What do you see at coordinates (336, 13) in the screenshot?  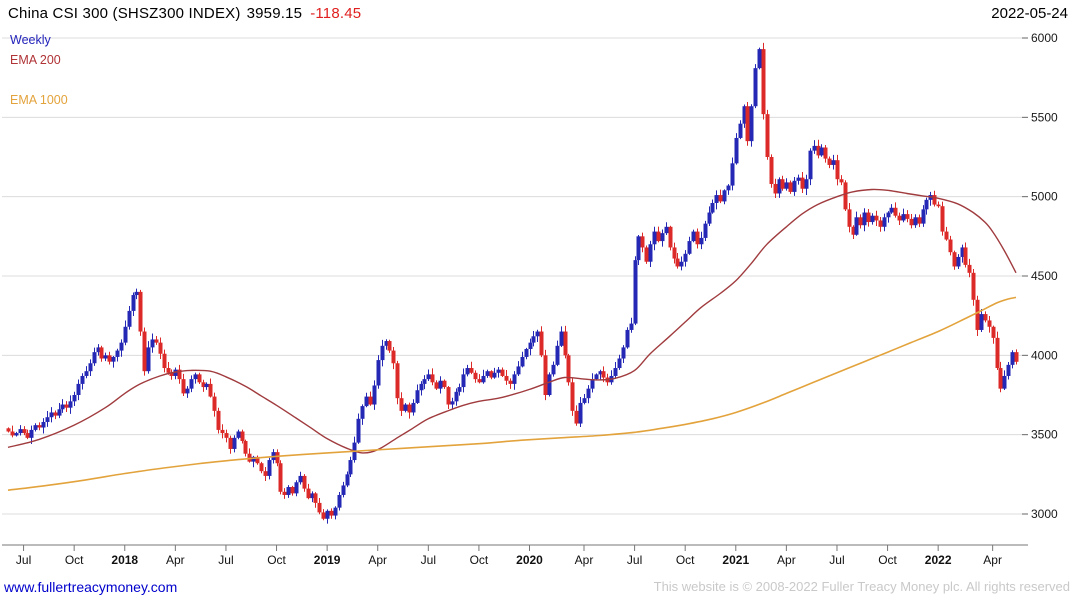 I see `price-change: -118.45` at bounding box center [336, 13].